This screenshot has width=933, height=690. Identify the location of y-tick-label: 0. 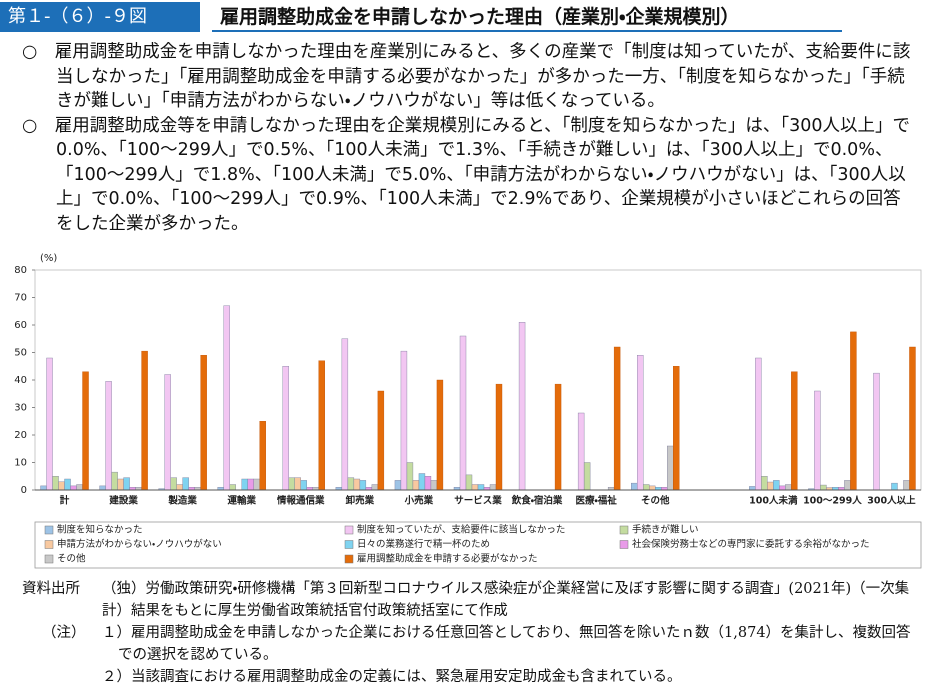
(24, 490).